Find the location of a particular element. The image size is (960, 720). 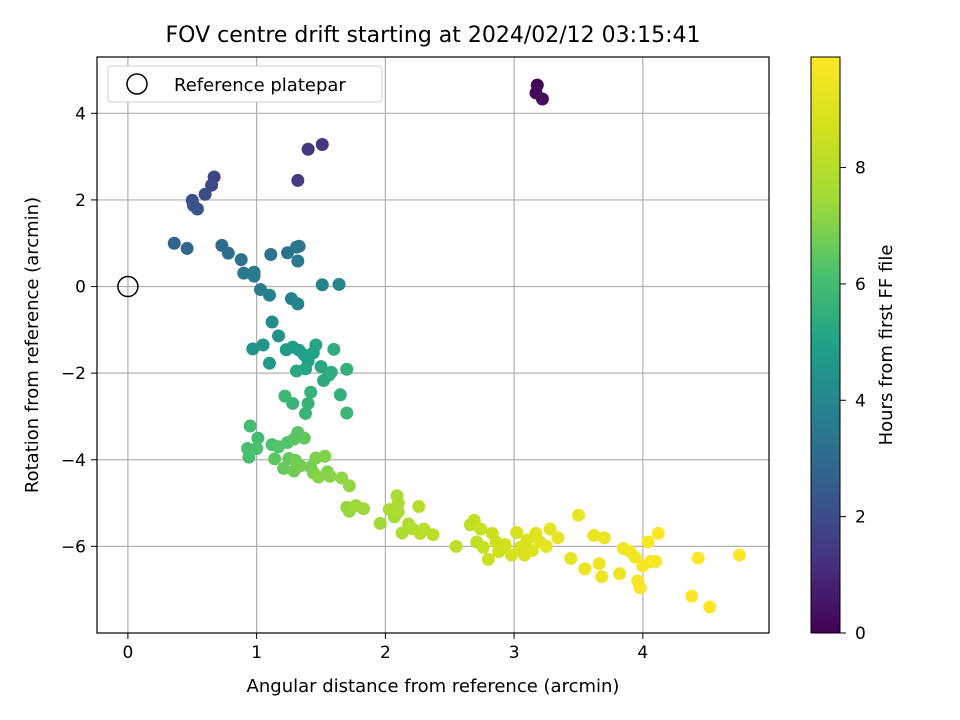

colorbar-frame is located at coordinates (825, 345).